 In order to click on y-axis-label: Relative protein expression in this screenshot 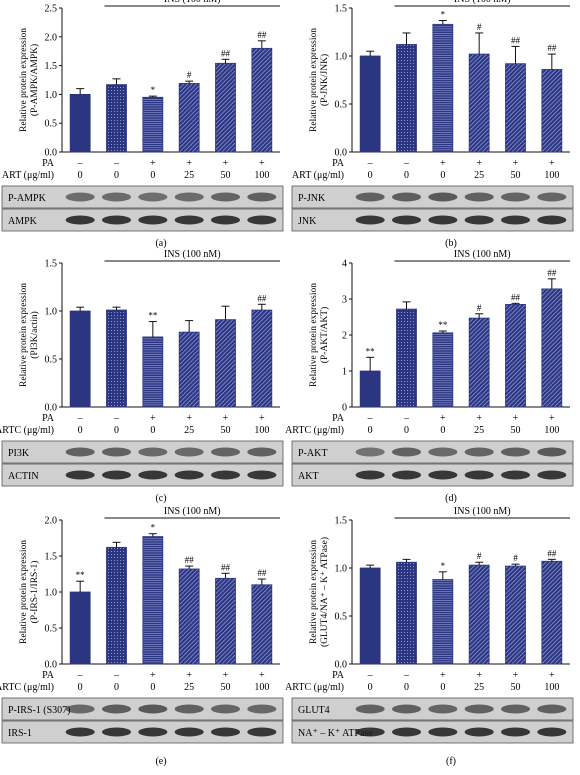, I will do `click(24, 335)`.